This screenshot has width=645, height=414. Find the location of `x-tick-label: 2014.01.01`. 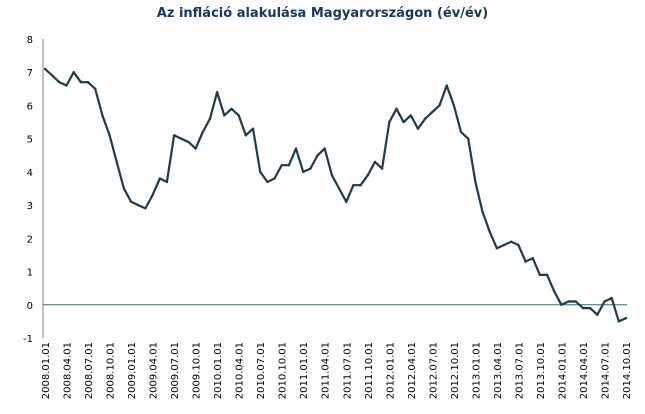

x-tick-label: 2014.01.01 is located at coordinates (562, 370).